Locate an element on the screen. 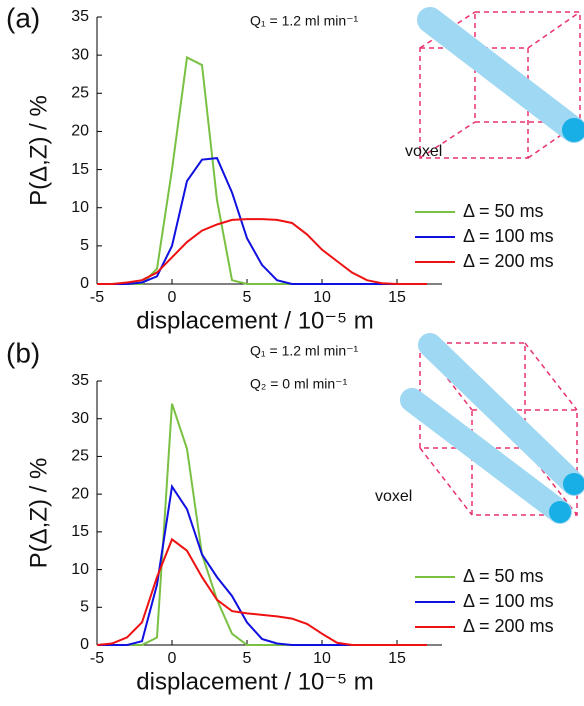 This screenshot has width=584, height=706. voxel-diagram-a is located at coordinates (500, 83).